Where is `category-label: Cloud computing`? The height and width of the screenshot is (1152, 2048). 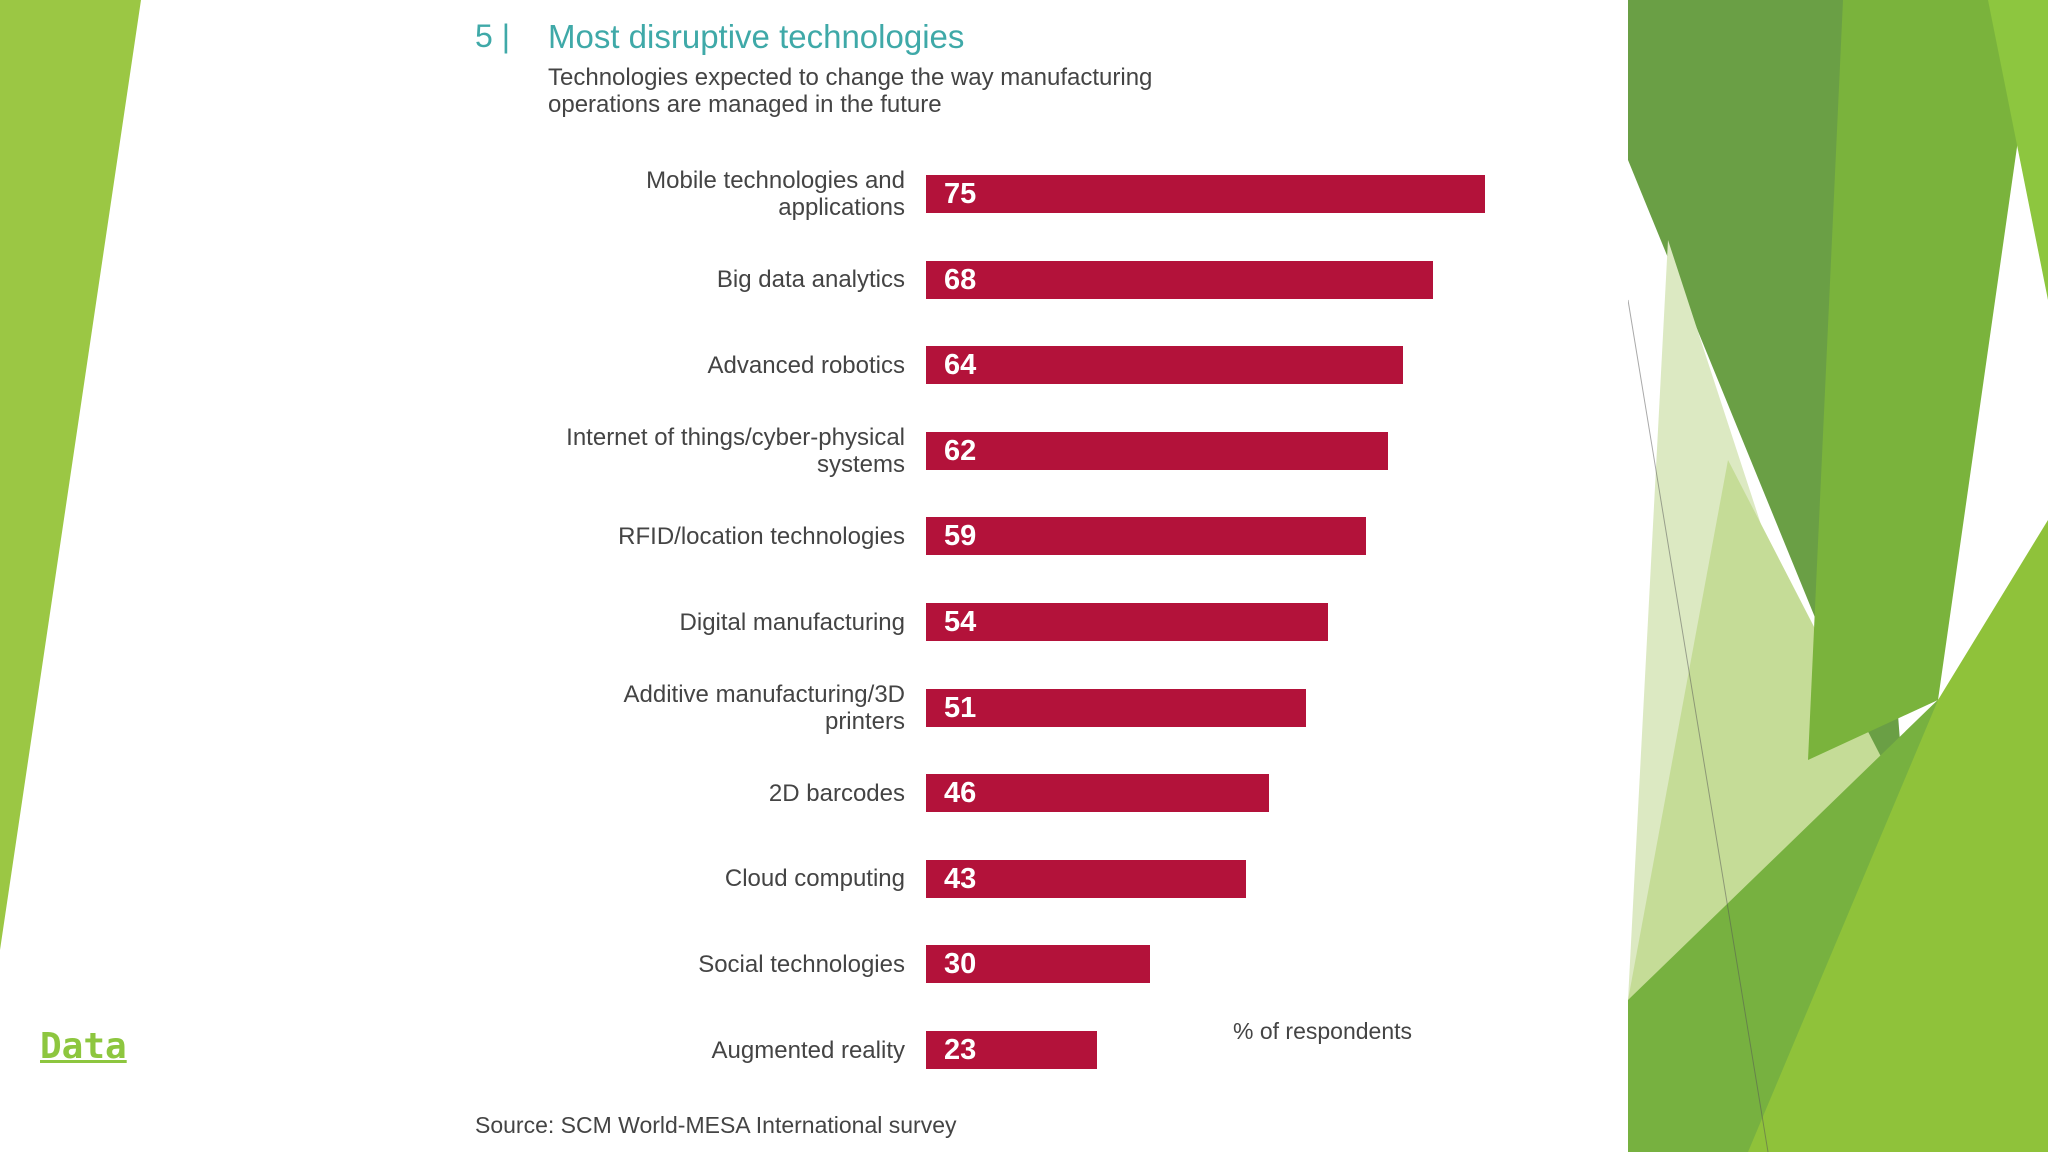 category-label: Cloud computing is located at coordinates (685, 878).